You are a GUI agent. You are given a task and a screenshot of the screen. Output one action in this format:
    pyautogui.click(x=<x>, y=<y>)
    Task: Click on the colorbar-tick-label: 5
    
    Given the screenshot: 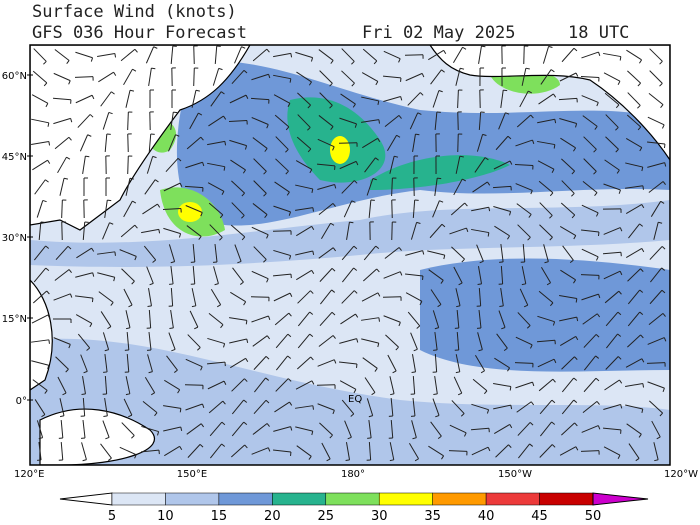 What is the action you would take?
    pyautogui.click(x=112, y=516)
    